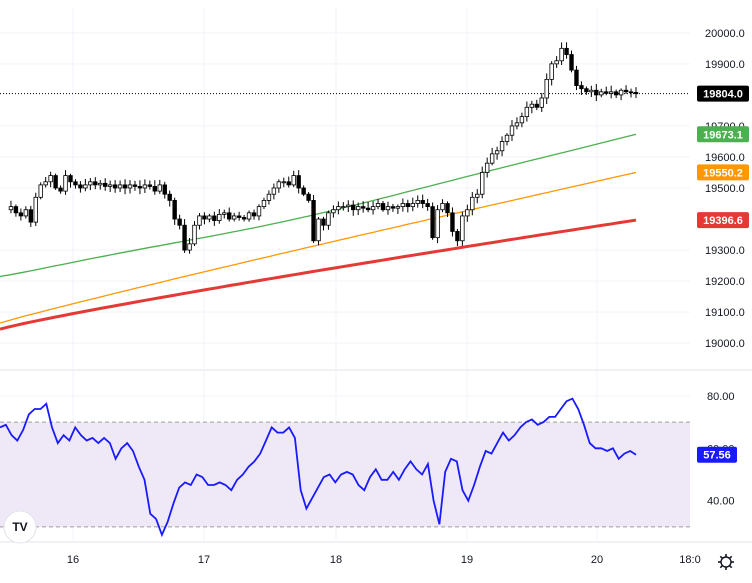 This screenshot has height=583, width=752. I want to click on time-tick-label: 16, so click(73, 560).